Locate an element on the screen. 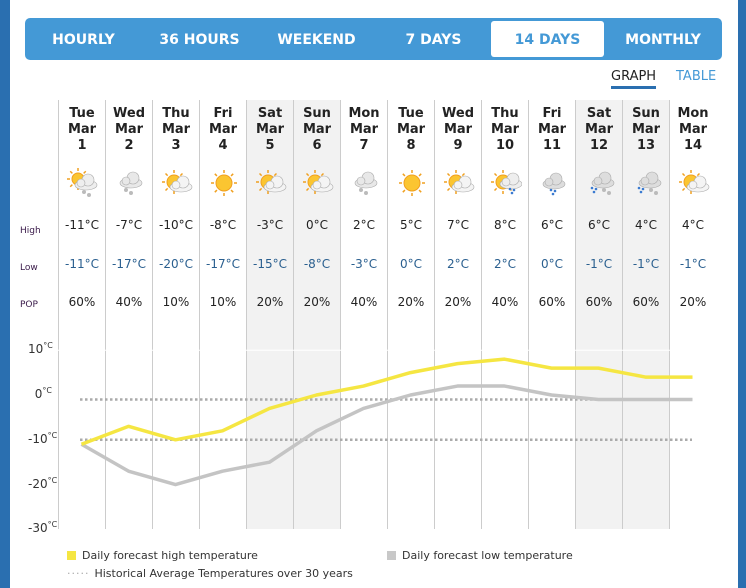 The height and width of the screenshot is (588, 746). day-date: 1 is located at coordinates (82, 145).